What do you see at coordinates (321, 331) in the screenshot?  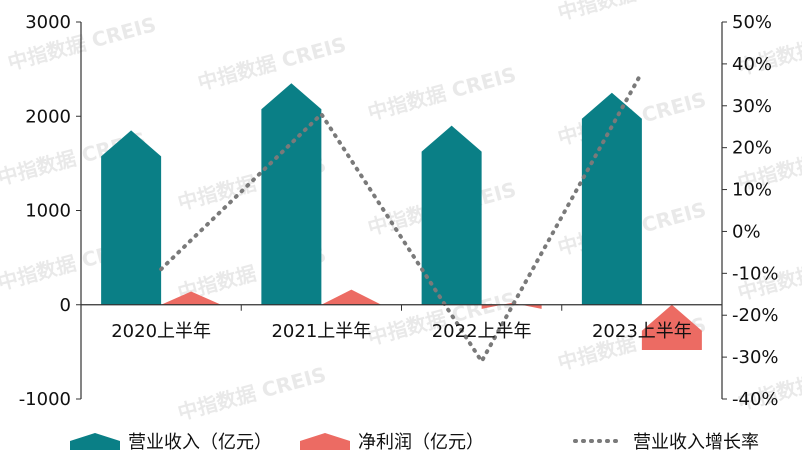 I see `category-label: 2021上半年` at bounding box center [321, 331].